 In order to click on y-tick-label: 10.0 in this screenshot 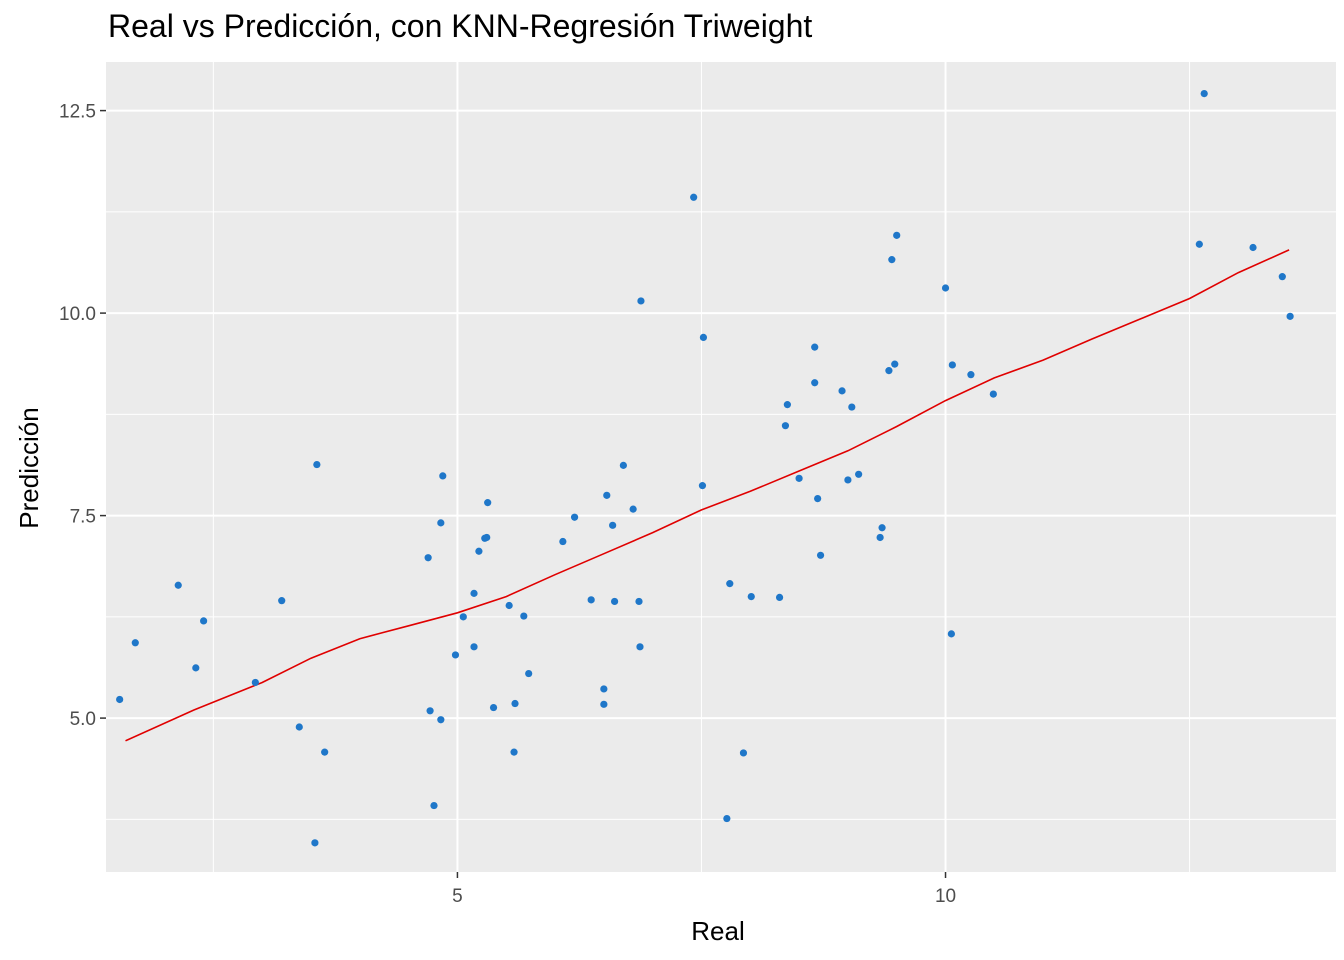, I will do `click(77, 314)`.